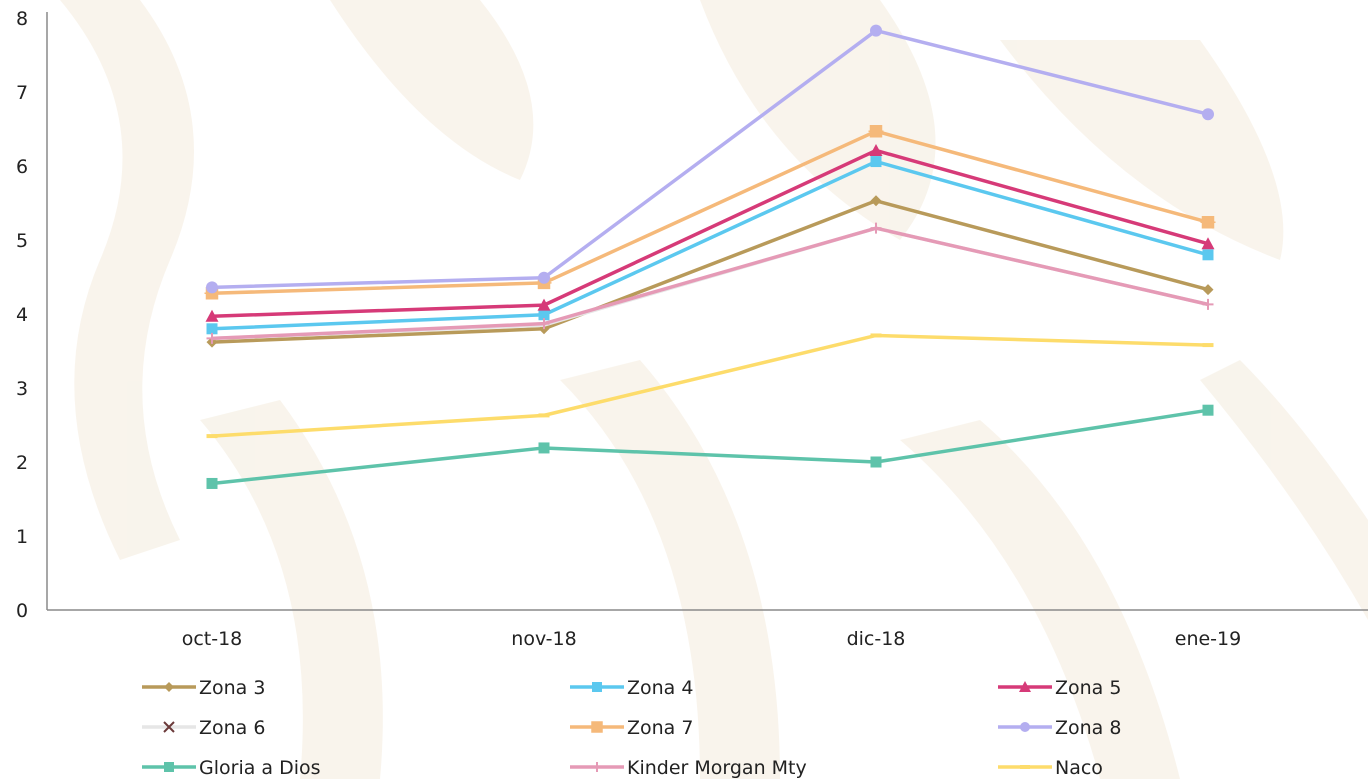  I want to click on legend-label: Kinder Morgan Mty, so click(717, 768).